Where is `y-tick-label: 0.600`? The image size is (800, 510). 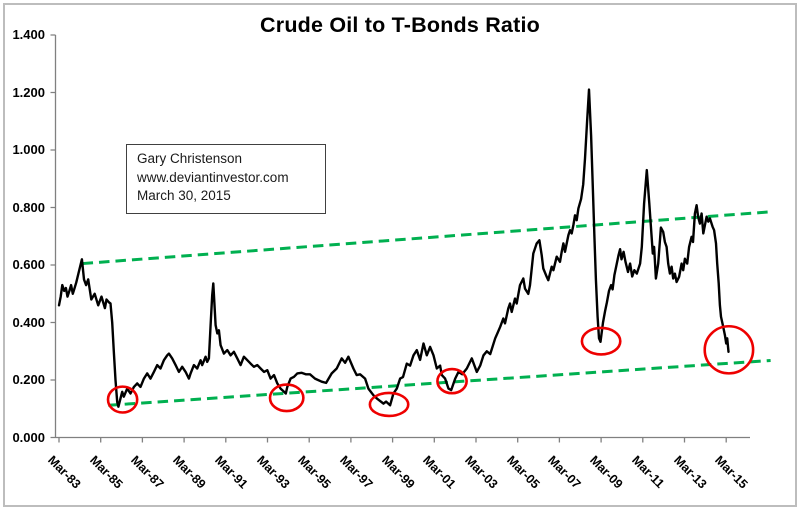 y-tick-label: 0.600 is located at coordinates (28, 264).